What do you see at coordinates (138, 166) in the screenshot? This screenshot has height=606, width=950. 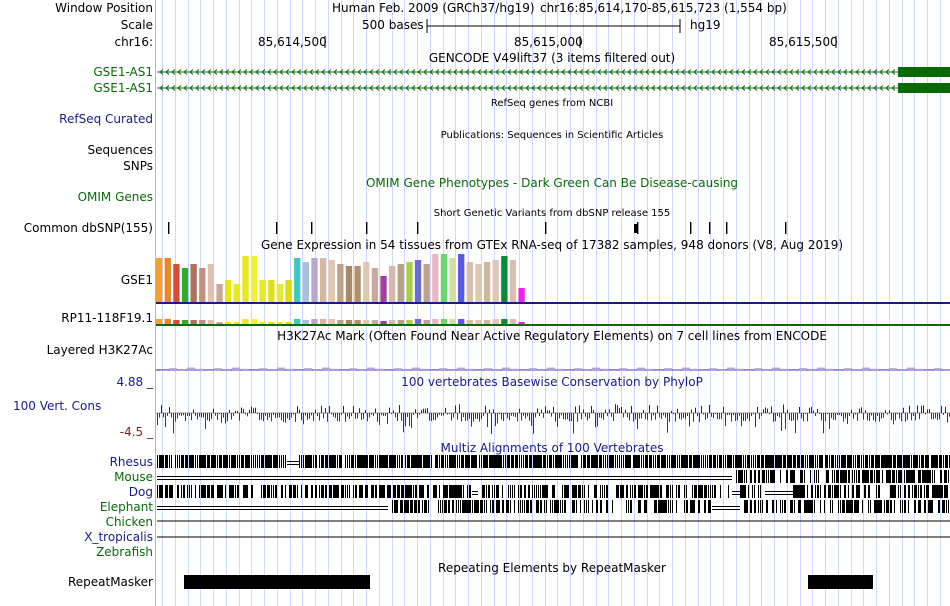 I see `publications-label-snps: SNPs` at bounding box center [138, 166].